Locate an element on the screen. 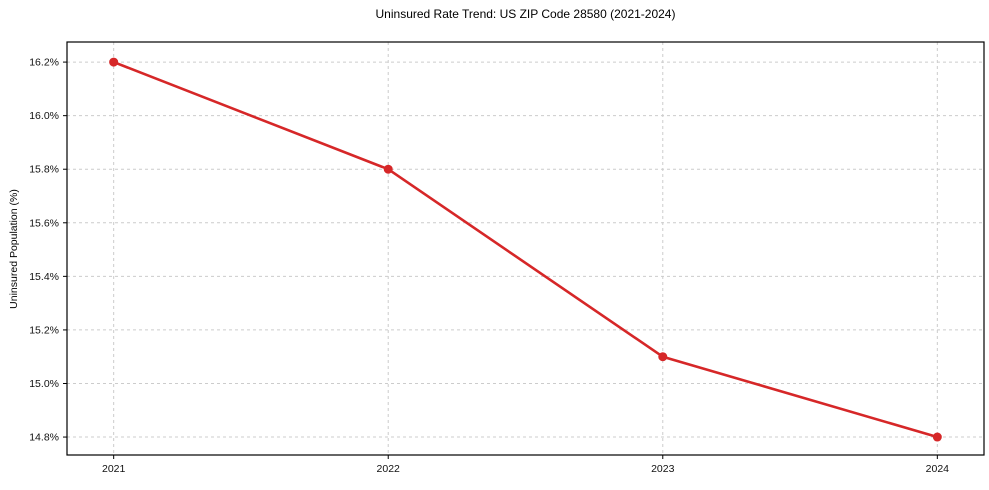 This screenshot has width=989, height=490. y-tick-label: 16.0% is located at coordinates (44, 116).